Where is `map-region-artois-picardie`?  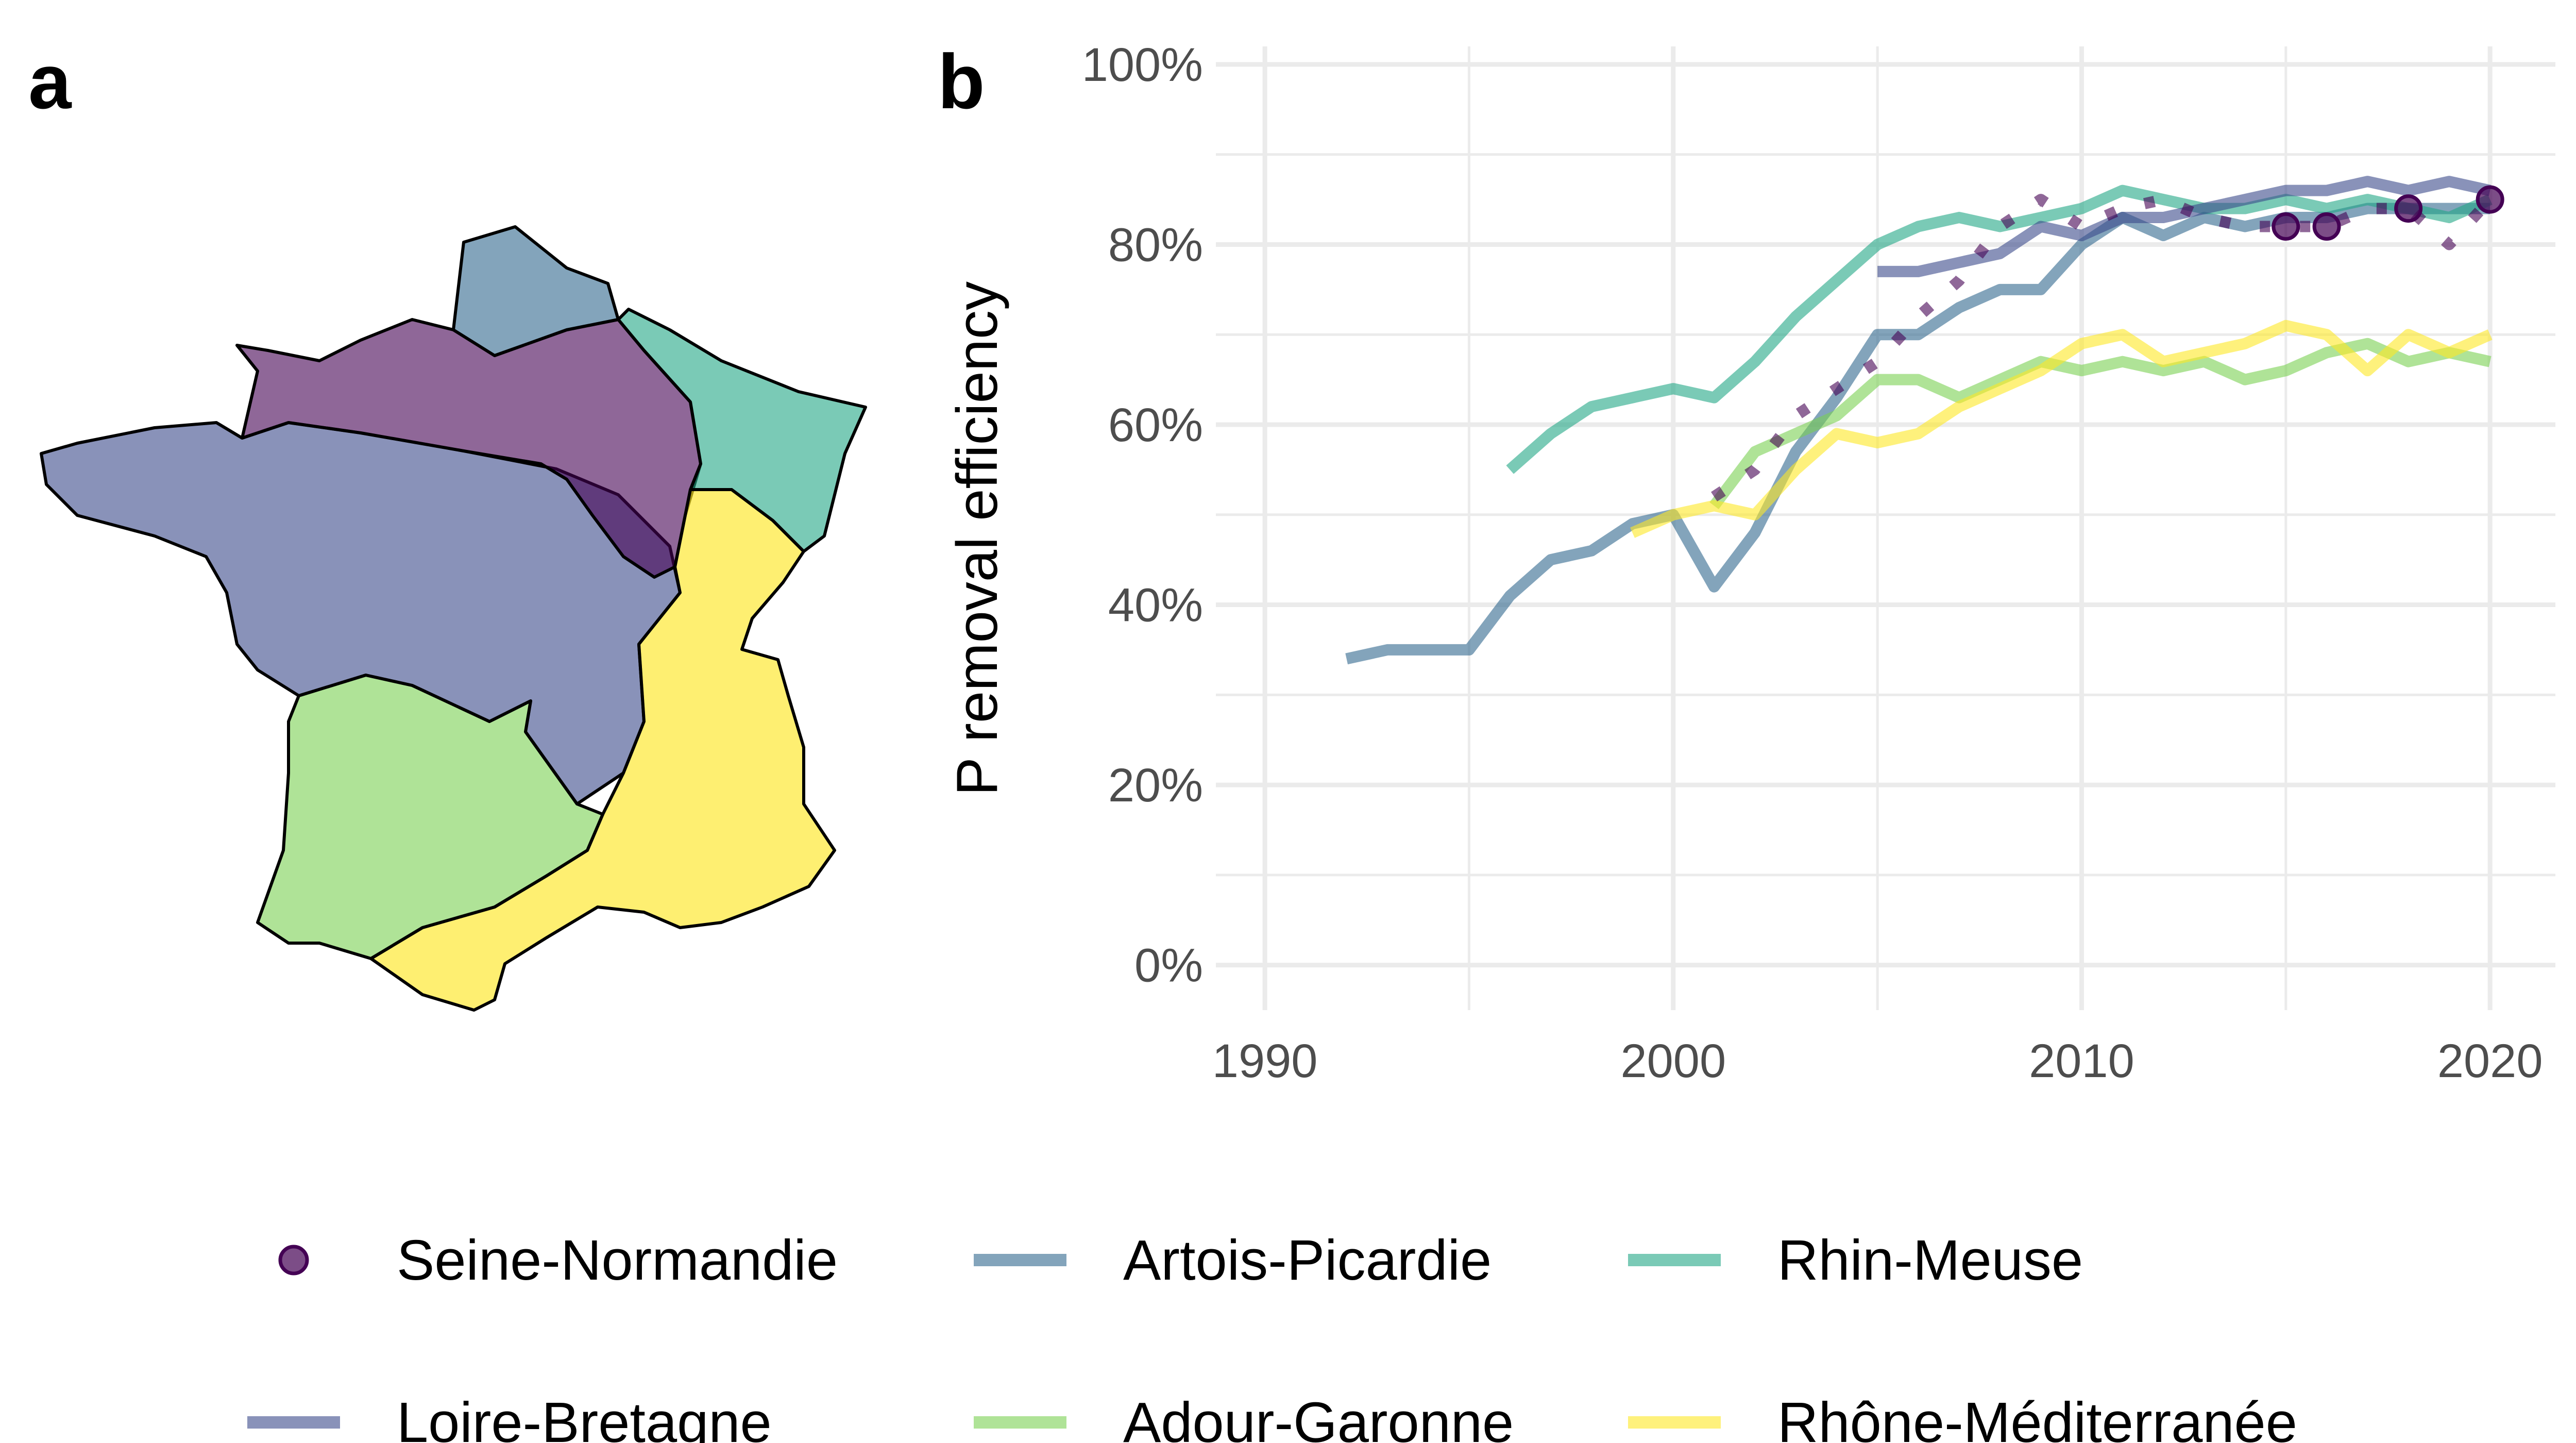 map-region-artois-picardie is located at coordinates (536, 291).